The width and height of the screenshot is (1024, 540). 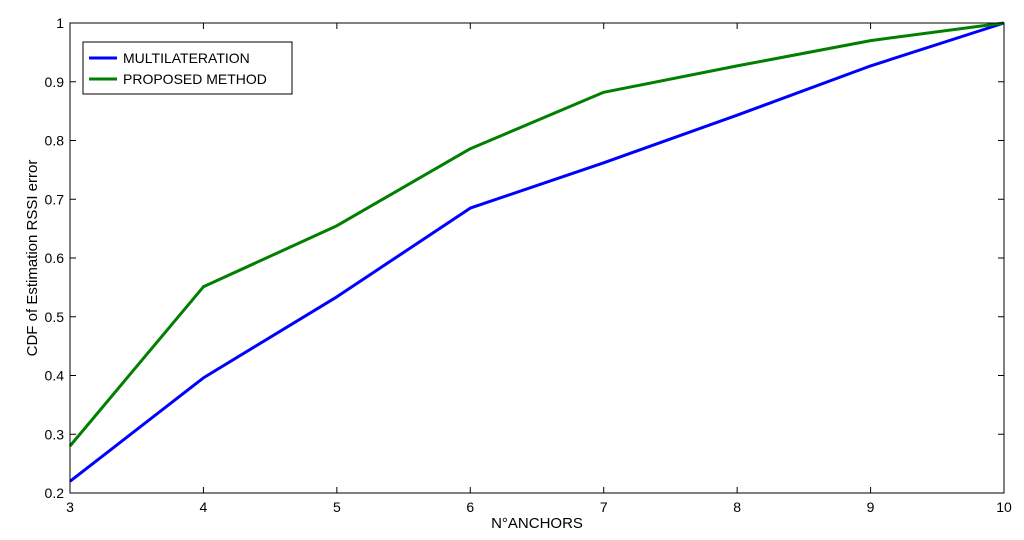 What do you see at coordinates (204, 507) in the screenshot?
I see `x-tick-label: 4` at bounding box center [204, 507].